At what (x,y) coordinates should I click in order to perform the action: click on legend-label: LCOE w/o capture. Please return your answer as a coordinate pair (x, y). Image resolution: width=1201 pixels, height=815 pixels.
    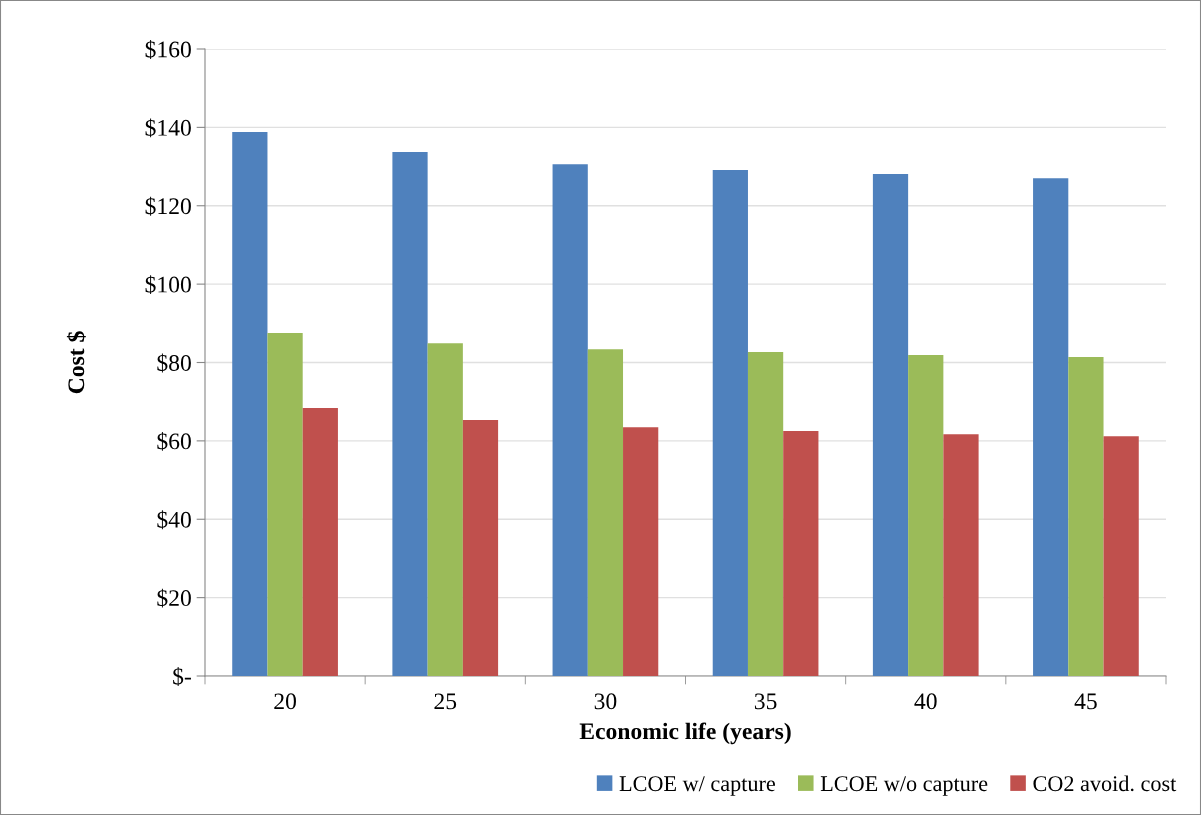
    Looking at the image, I should click on (904, 786).